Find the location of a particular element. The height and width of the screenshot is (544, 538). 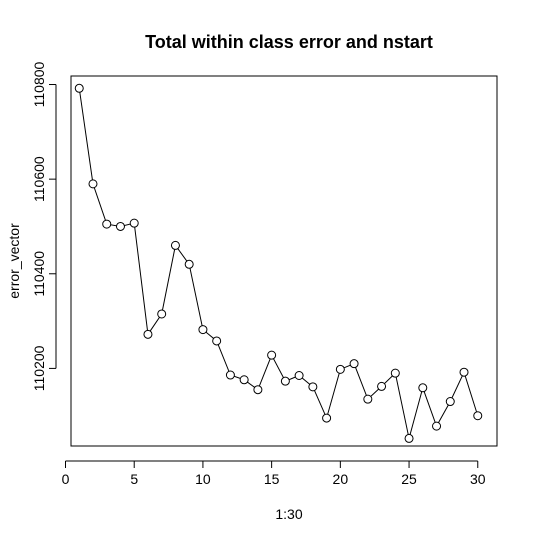

x-tick-label: 25 is located at coordinates (409, 479).